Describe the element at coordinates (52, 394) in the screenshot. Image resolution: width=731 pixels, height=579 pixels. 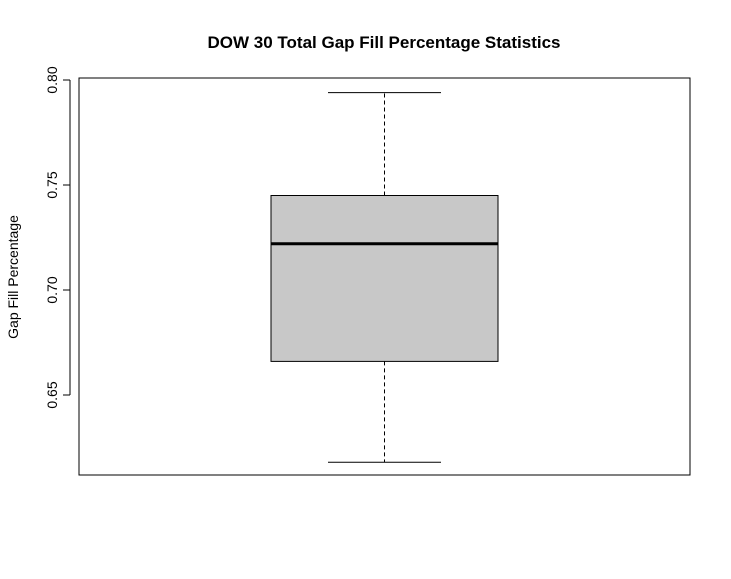
I see `y-tick-label: 0.65` at that location.